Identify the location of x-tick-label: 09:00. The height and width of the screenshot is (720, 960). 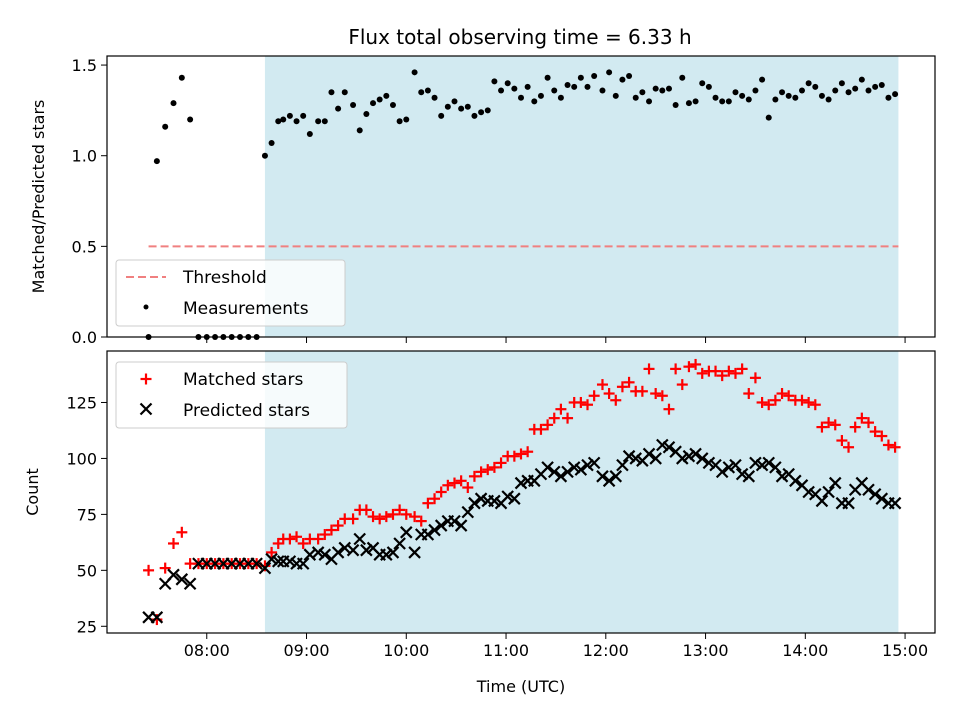
(306, 650).